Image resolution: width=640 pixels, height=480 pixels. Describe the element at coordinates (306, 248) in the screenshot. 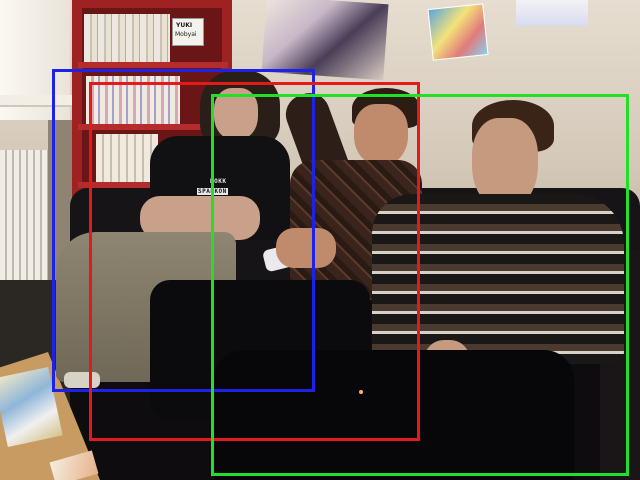

I see `person2-hands` at that location.